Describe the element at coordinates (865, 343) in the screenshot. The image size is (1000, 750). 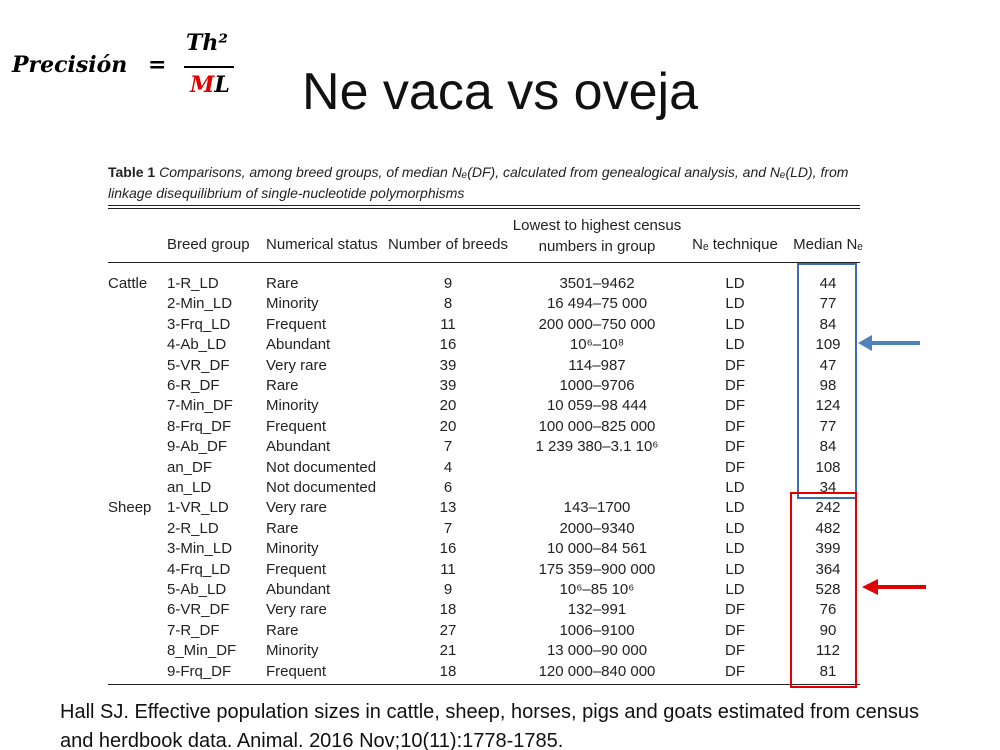
I see `blue-arrowhead` at that location.